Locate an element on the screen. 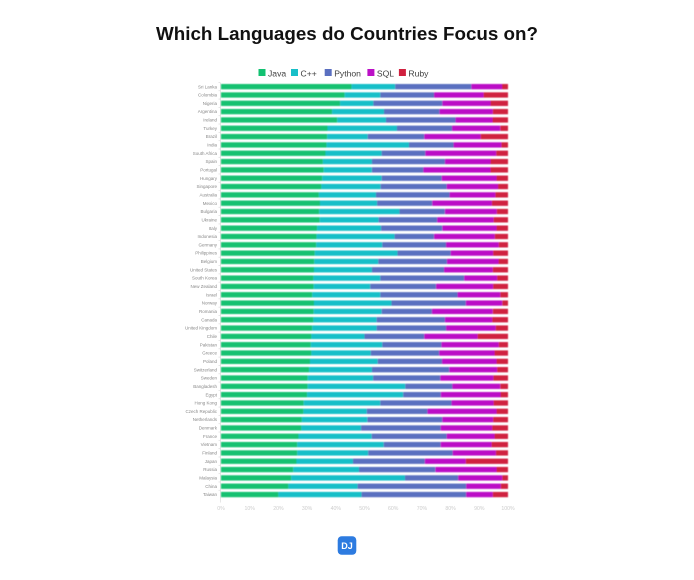  svg-text: Egypt is located at coordinates (211, 394).